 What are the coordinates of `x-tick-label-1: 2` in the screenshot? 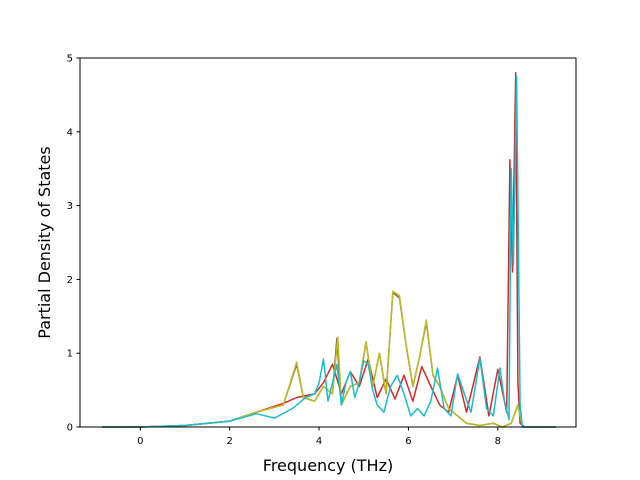 It's located at (230, 441).